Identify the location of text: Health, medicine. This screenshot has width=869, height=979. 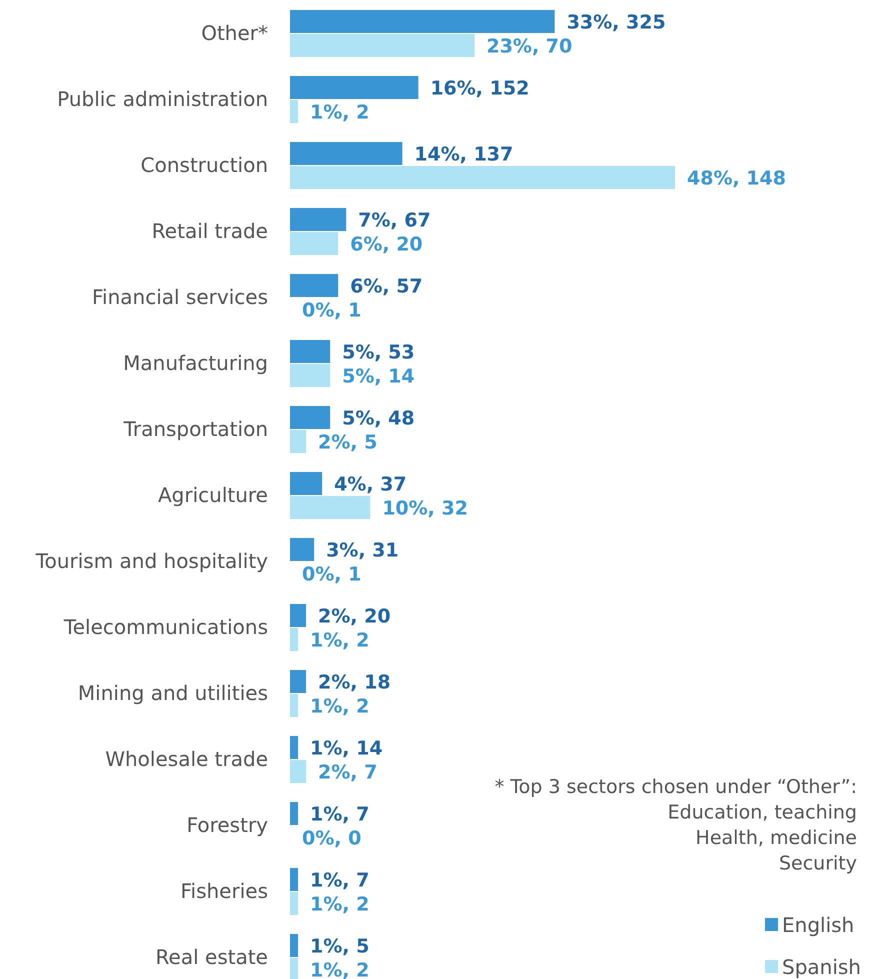
(776, 838).